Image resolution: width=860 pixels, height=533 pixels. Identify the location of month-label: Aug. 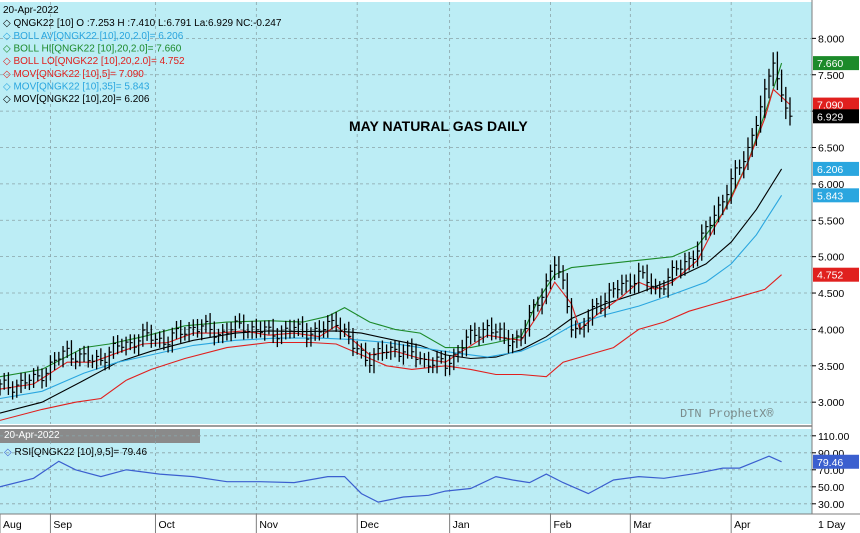
(12, 525).